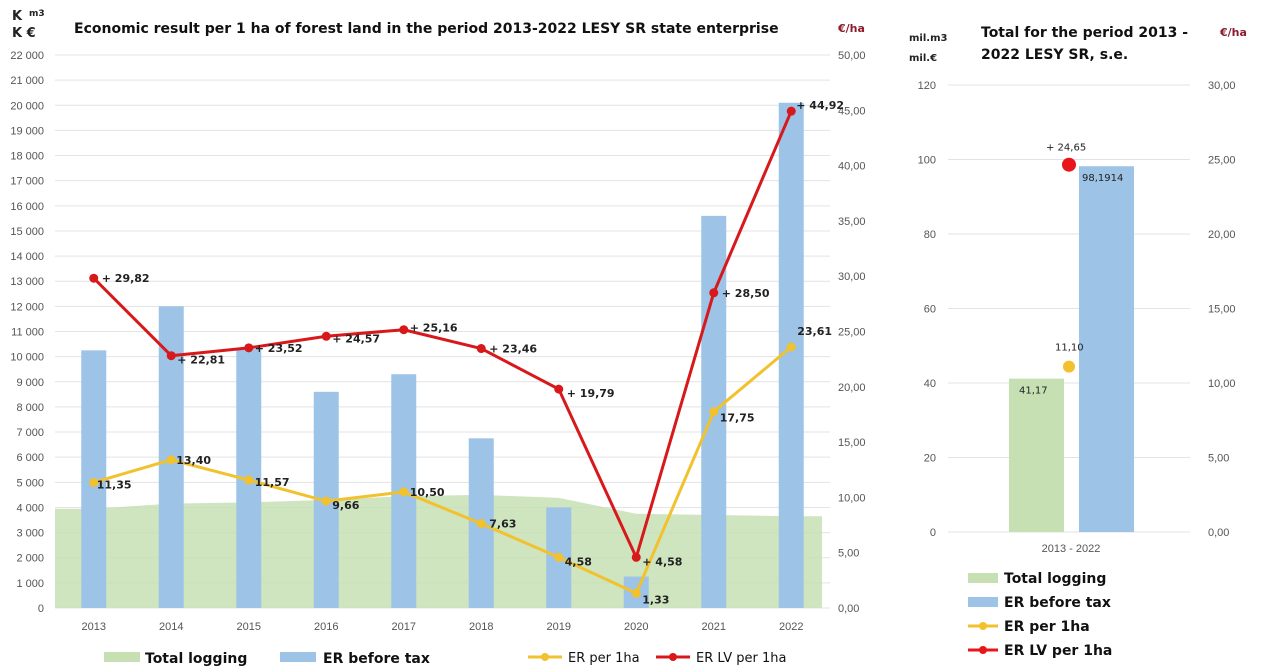 Image resolution: width=1267 pixels, height=672 pixels. What do you see at coordinates (1222, 235) in the screenshot?
I see `right-axis-tick-label: 20,00` at bounding box center [1222, 235].